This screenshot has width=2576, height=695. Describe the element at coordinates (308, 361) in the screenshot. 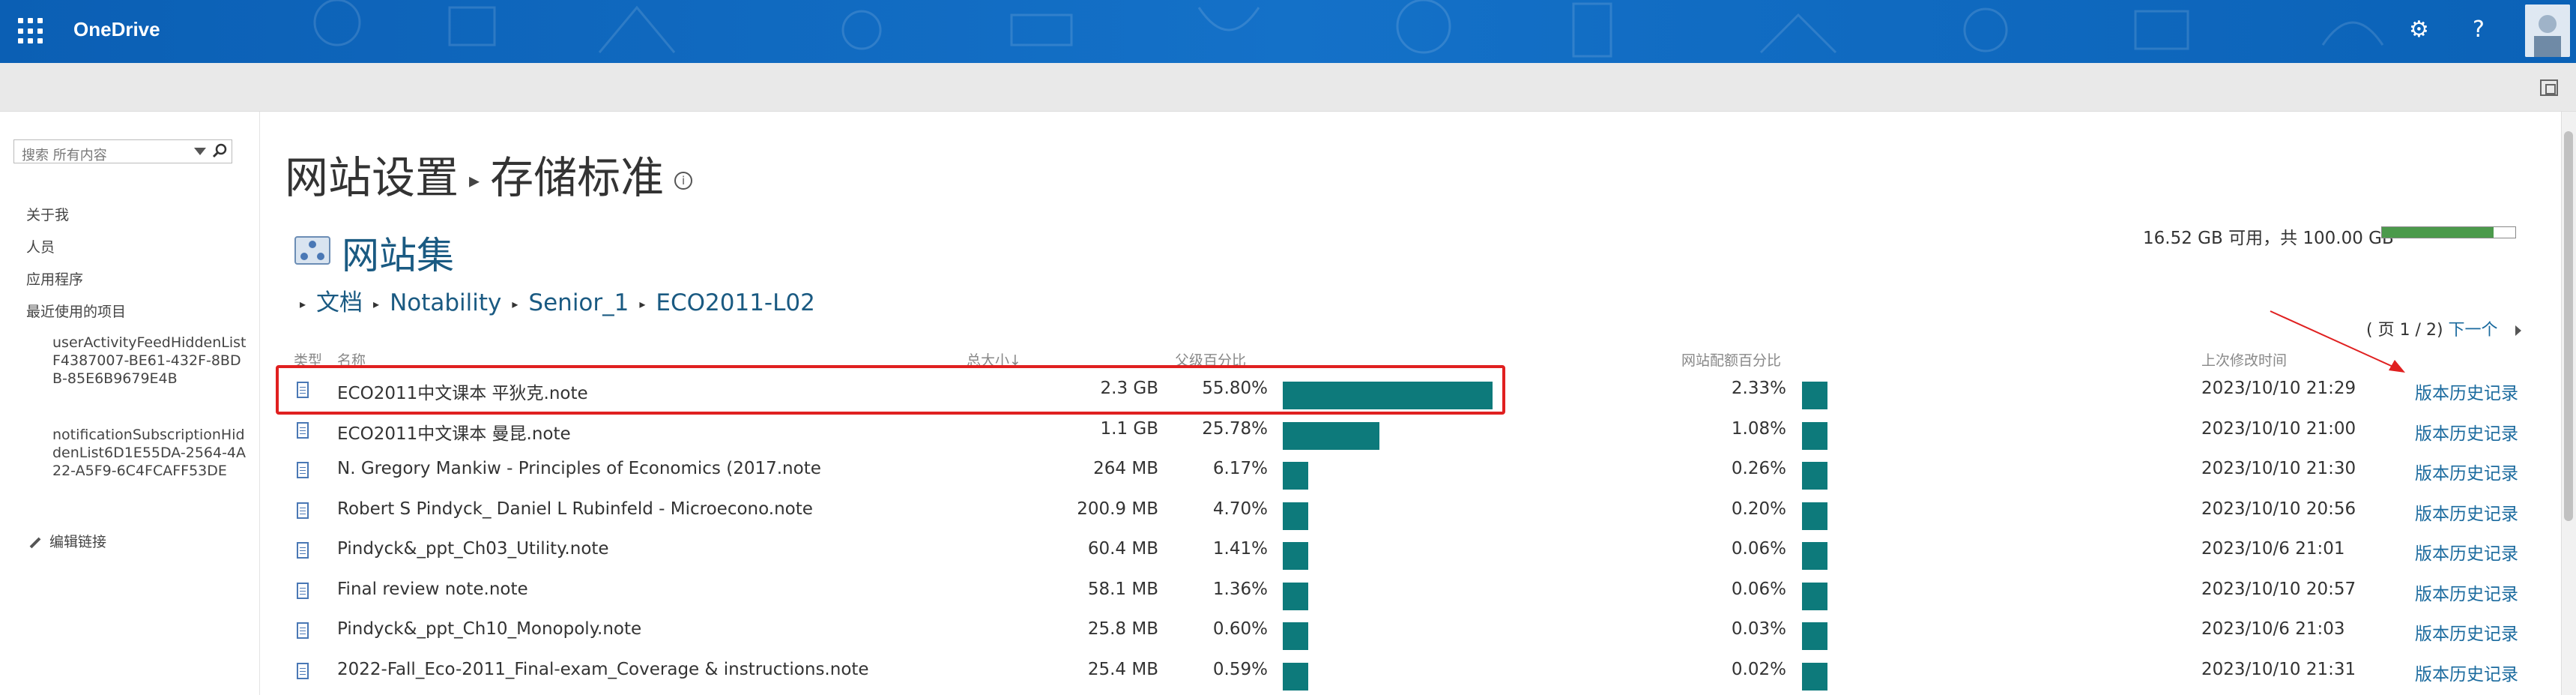

I see `column-header-type: 类型` at that location.